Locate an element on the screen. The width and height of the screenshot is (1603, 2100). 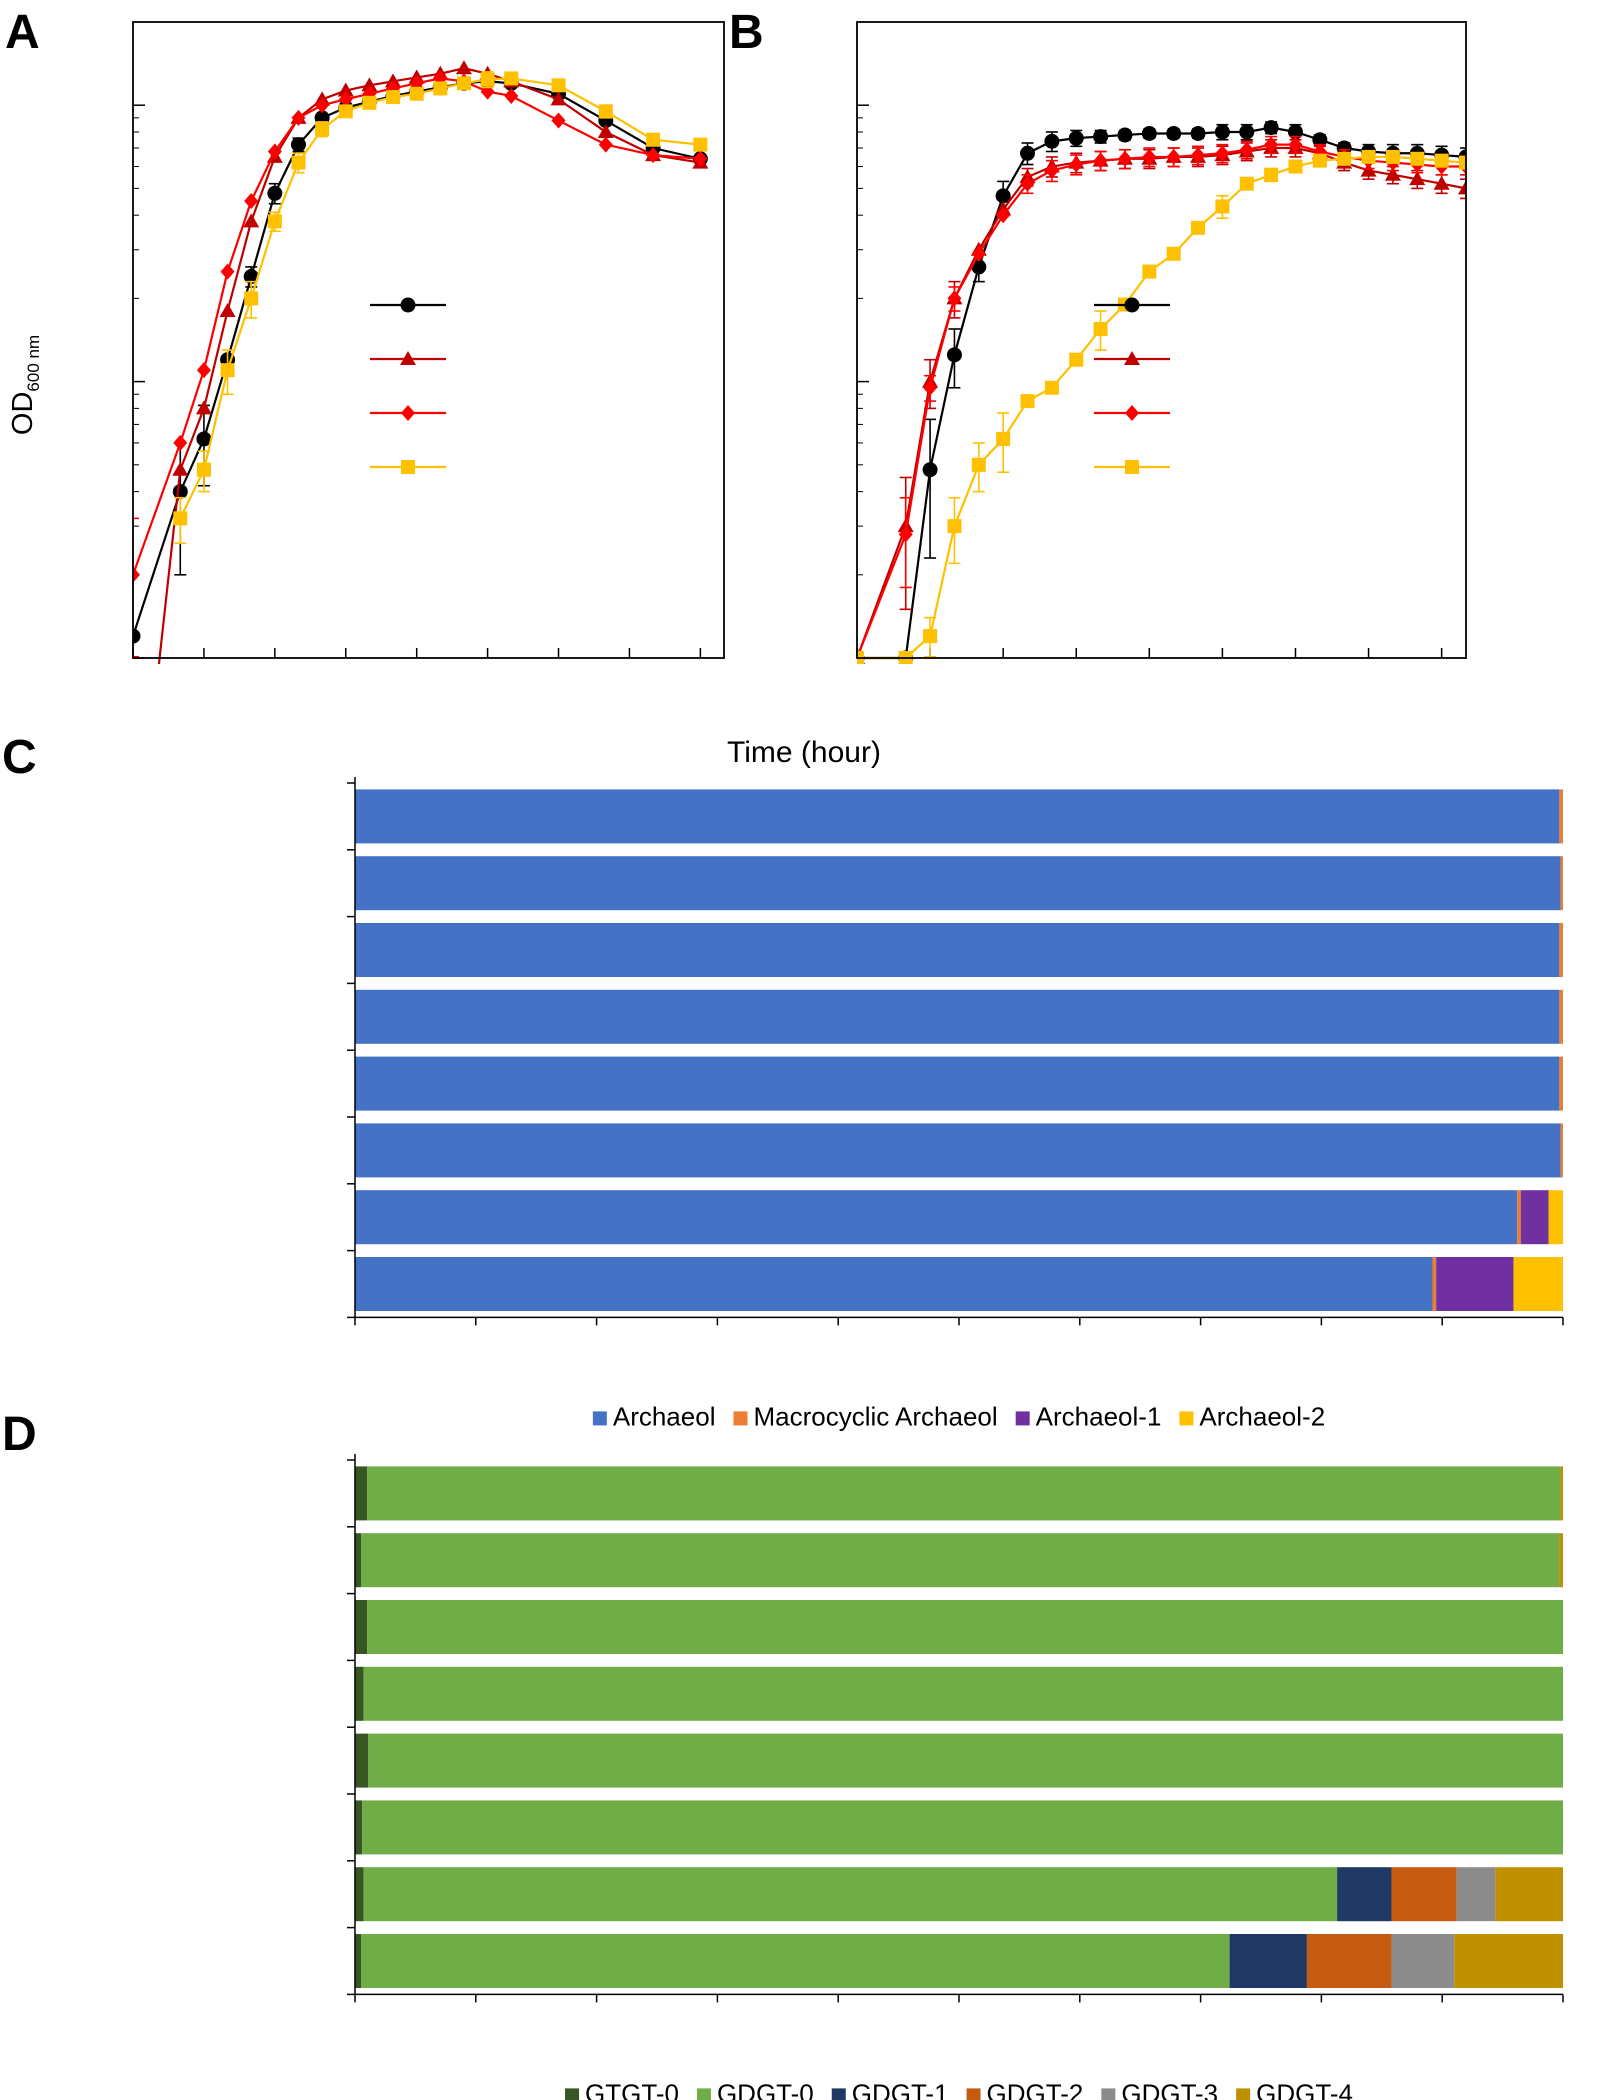
legend-label: Archaeol-1 is located at coordinates (1099, 1416).